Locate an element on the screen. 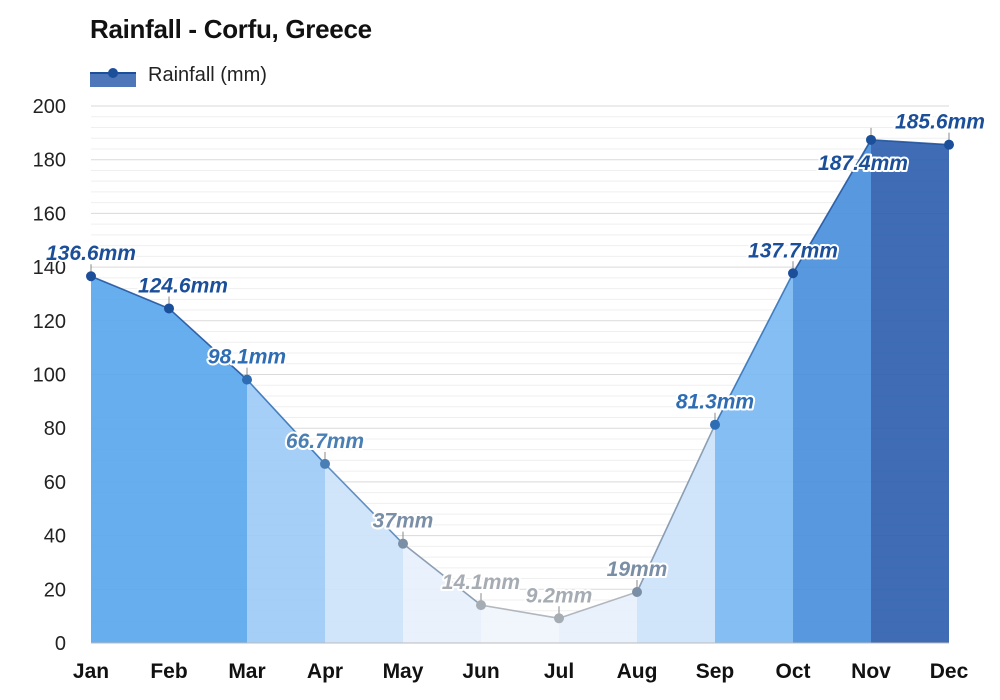 Image resolution: width=1000 pixels, height=700 pixels. data-point-dec is located at coordinates (949, 144).